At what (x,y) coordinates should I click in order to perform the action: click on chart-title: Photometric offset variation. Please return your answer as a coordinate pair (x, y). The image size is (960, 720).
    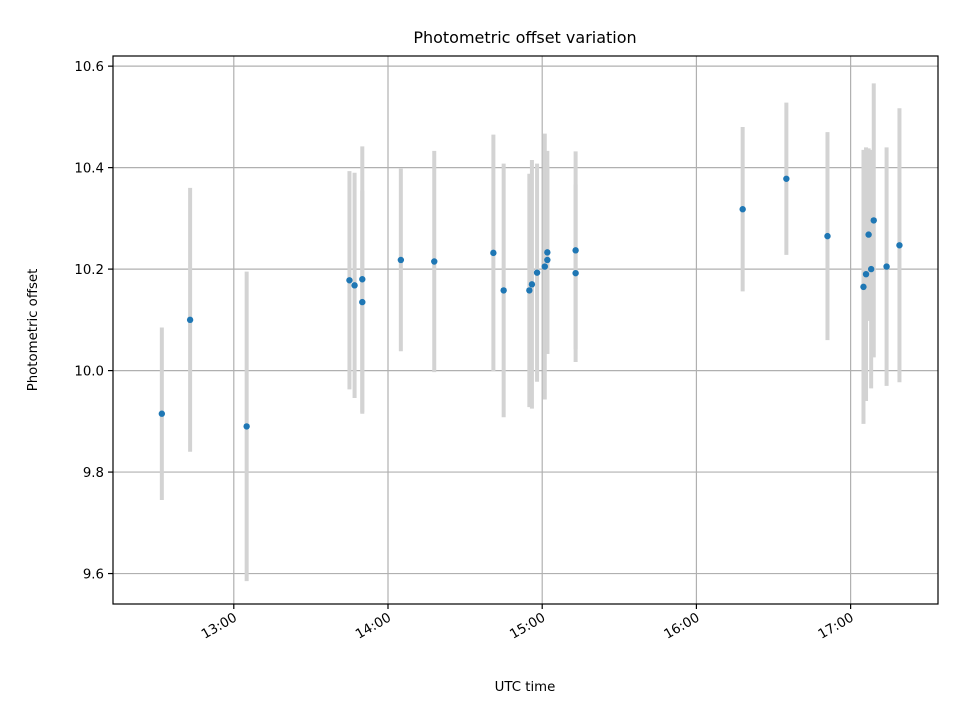
    Looking at the image, I should click on (524, 37).